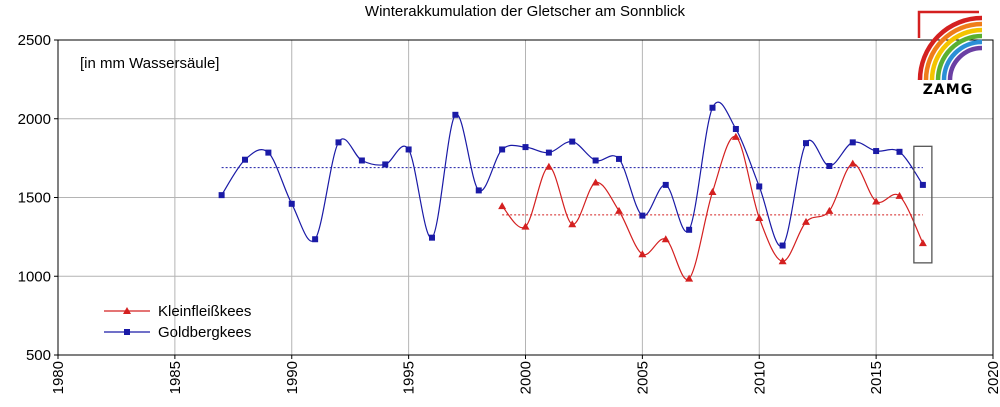 This screenshot has width=1000, height=407. I want to click on y-tick-label: 500, so click(38, 355).